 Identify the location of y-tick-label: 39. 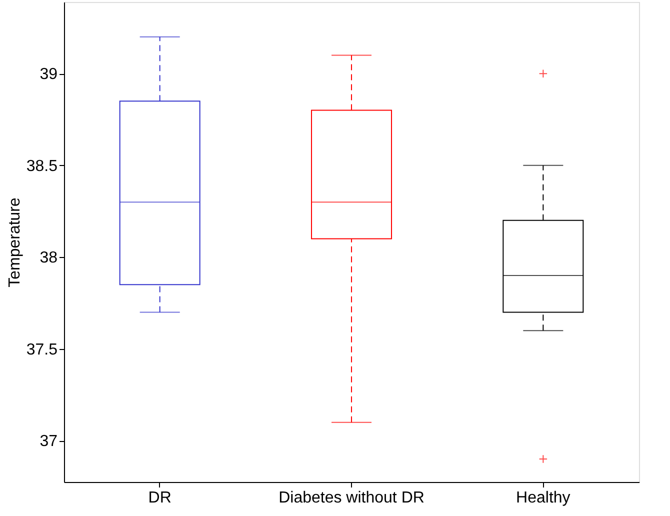
(49, 75).